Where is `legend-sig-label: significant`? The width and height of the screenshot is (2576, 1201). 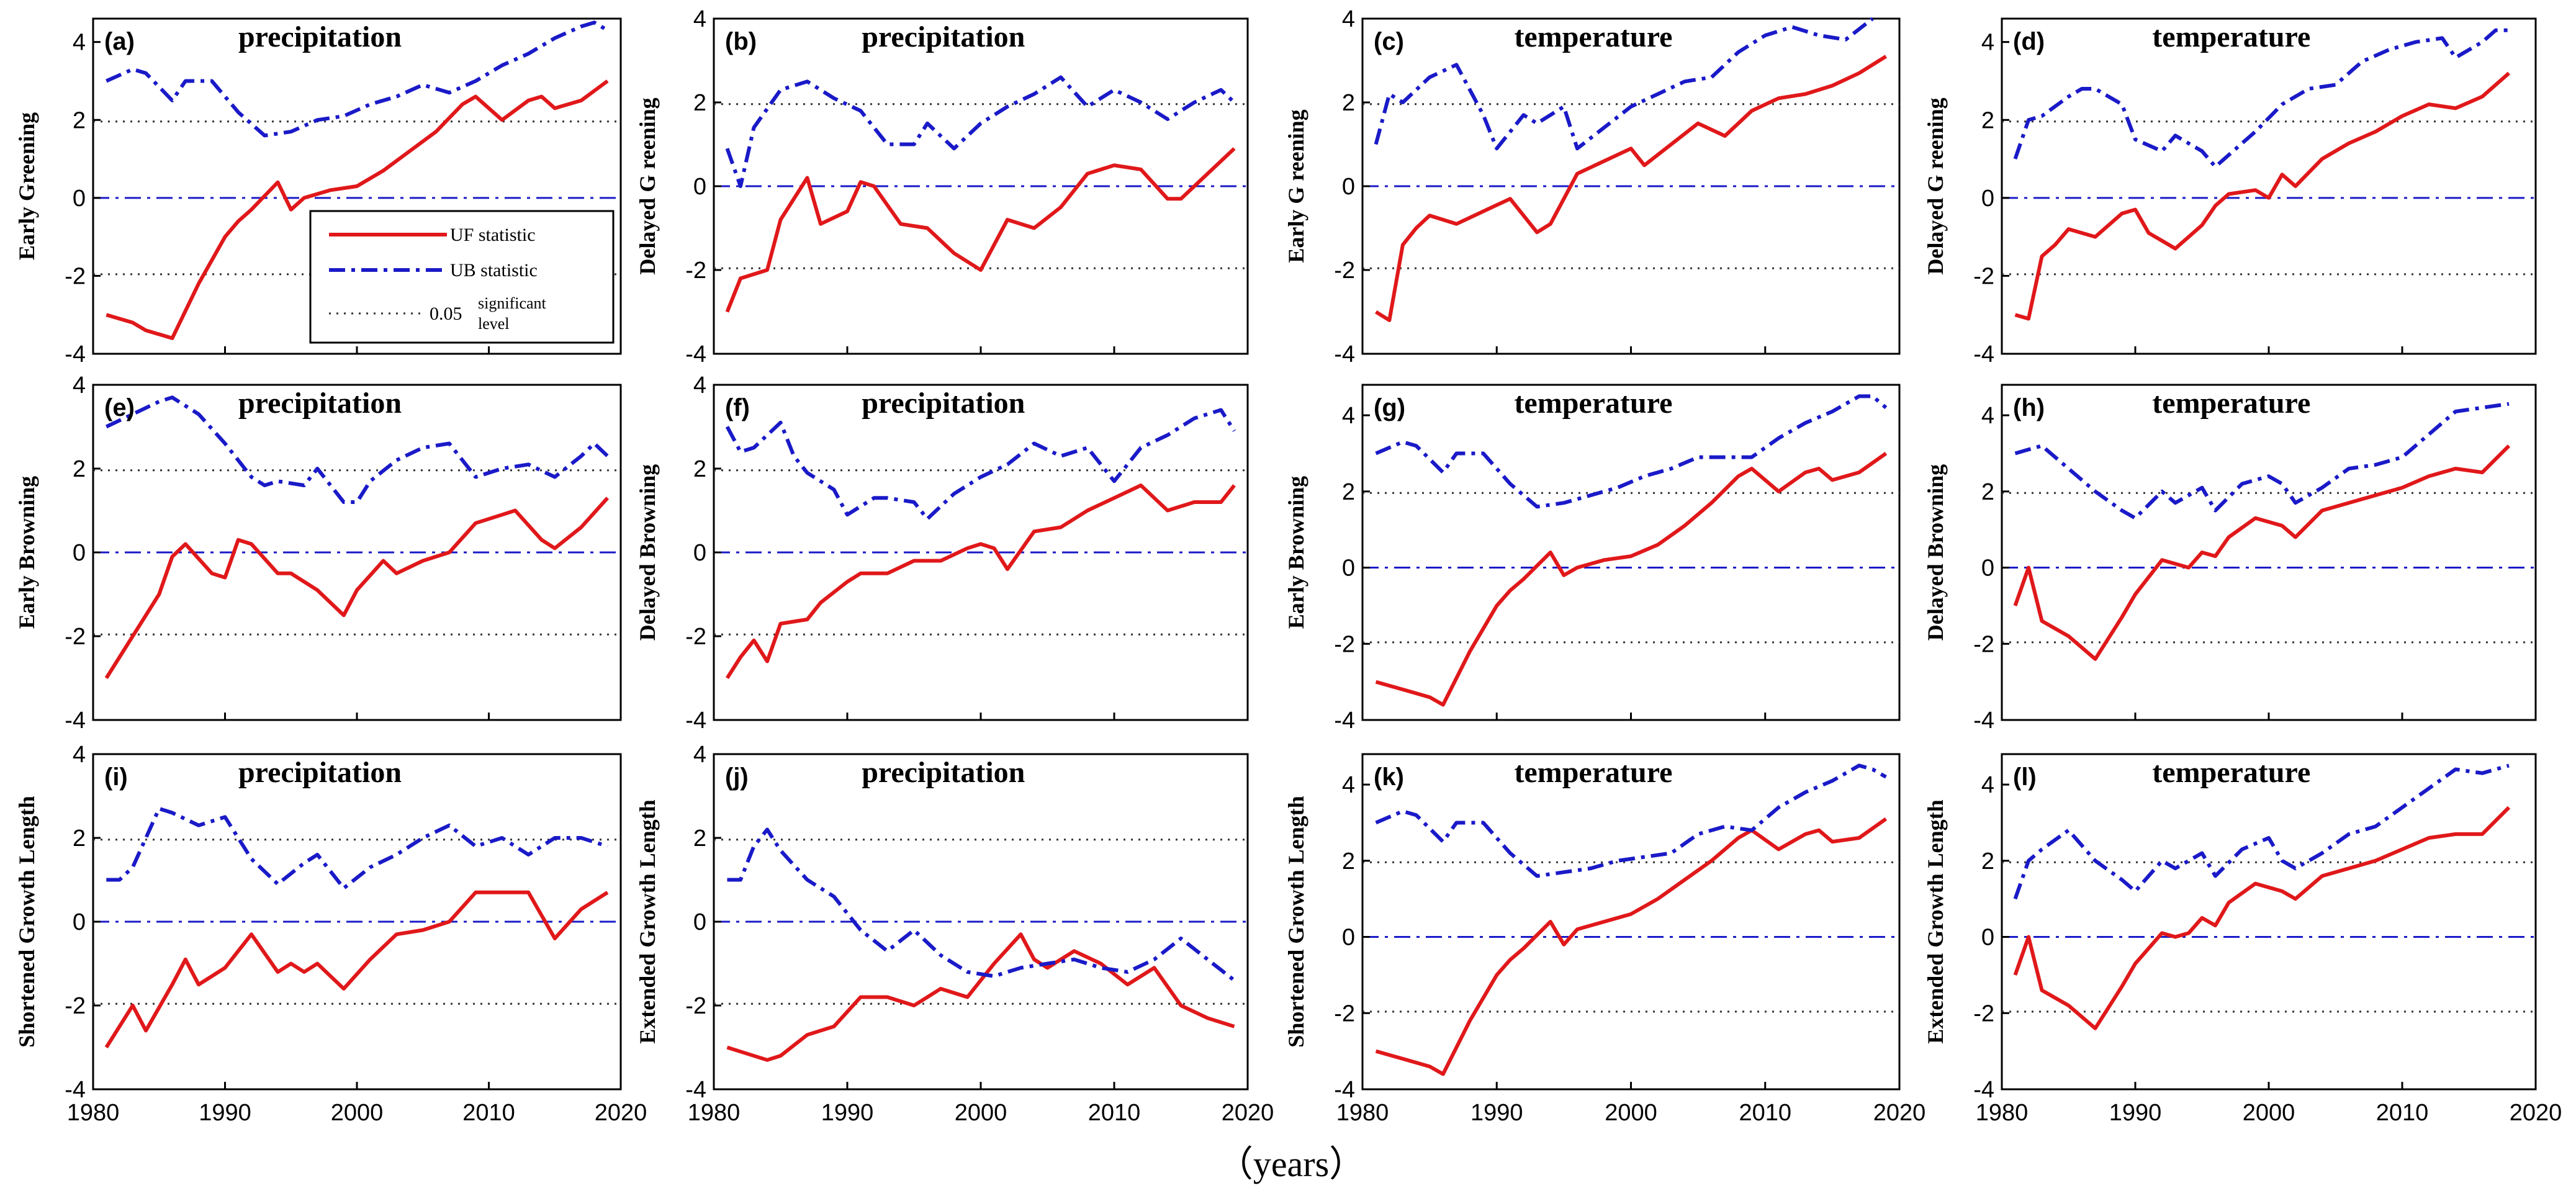 legend-sig-label: significant is located at coordinates (512, 303).